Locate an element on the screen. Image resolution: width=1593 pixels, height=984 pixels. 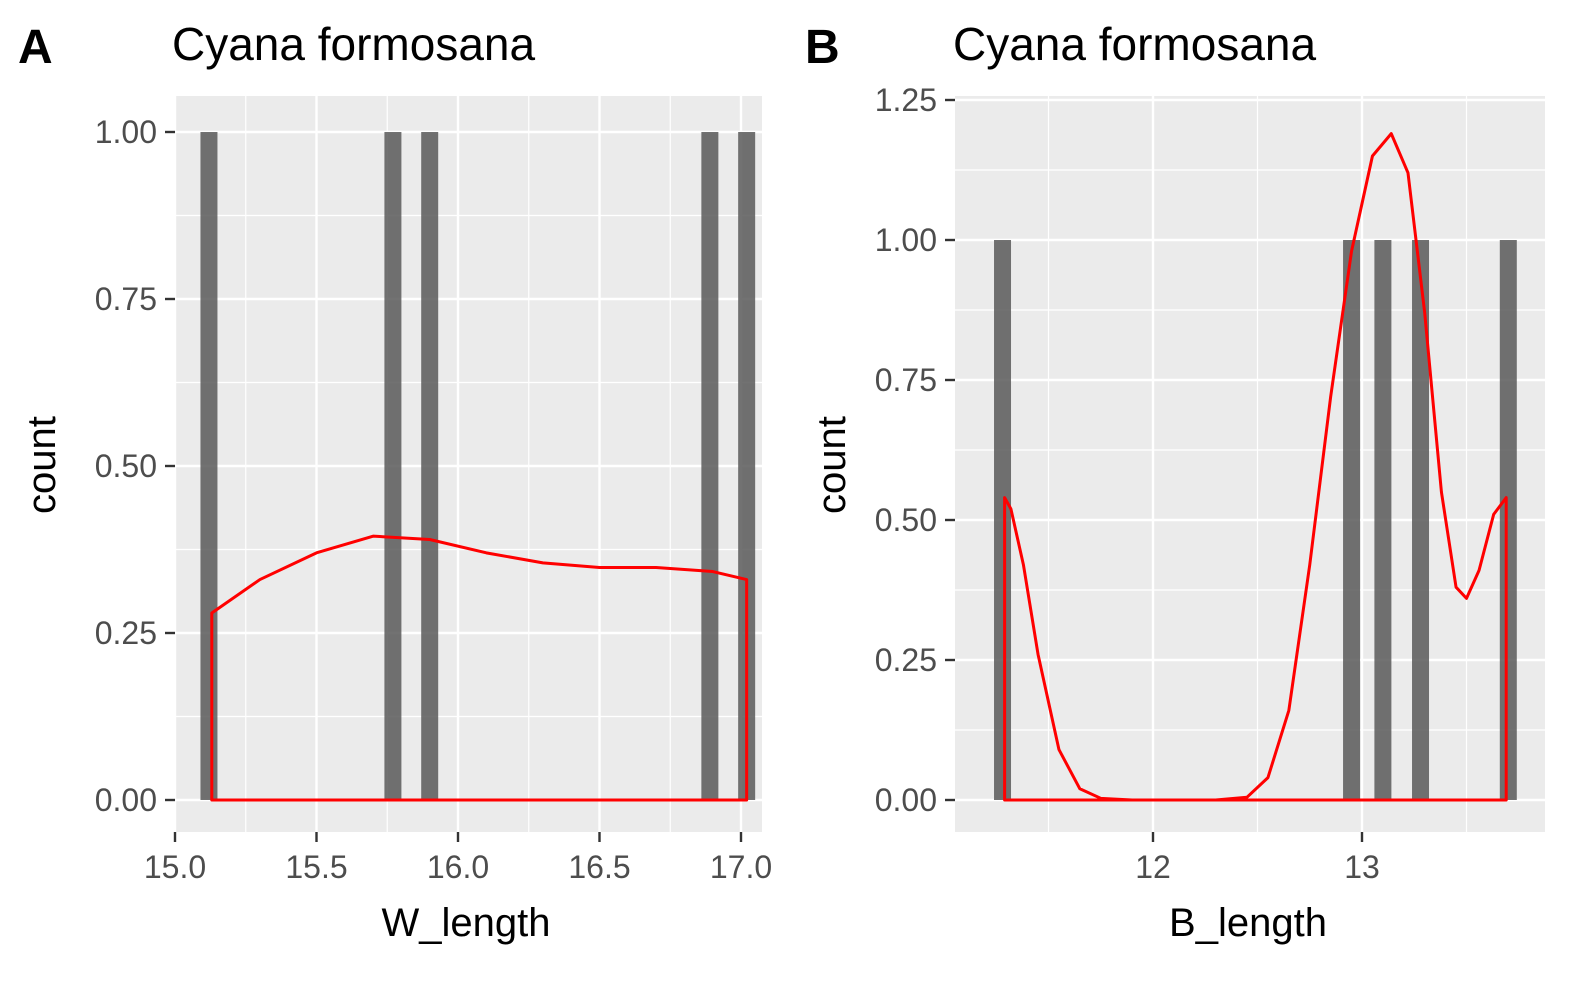
panel-a-density-curve is located at coordinates (479, 668).